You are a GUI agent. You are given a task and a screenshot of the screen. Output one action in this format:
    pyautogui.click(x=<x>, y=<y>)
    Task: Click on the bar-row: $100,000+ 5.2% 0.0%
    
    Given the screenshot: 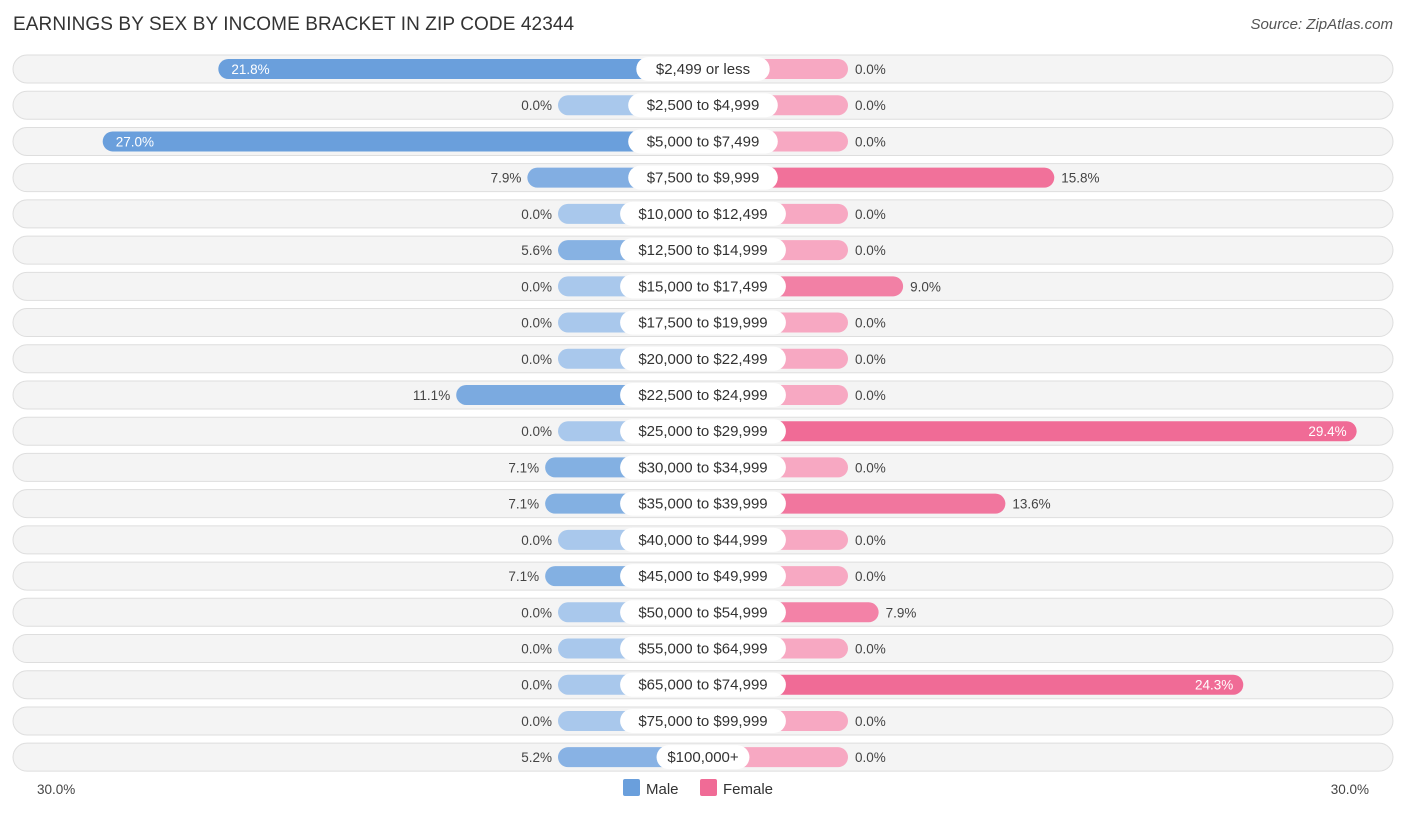 What is the action you would take?
    pyautogui.click(x=703, y=757)
    